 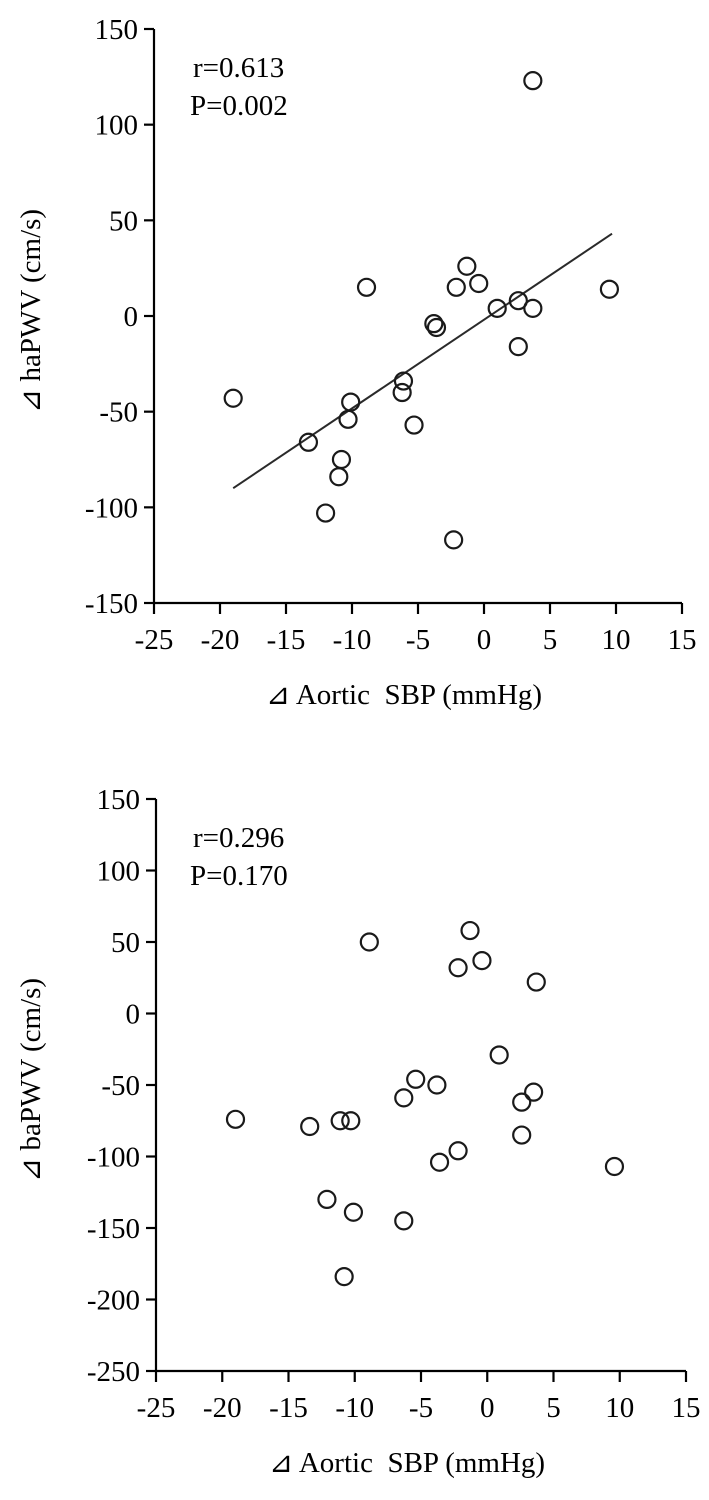 What do you see at coordinates (239, 106) in the screenshot?
I see `p-value-annotation: P=0.002` at bounding box center [239, 106].